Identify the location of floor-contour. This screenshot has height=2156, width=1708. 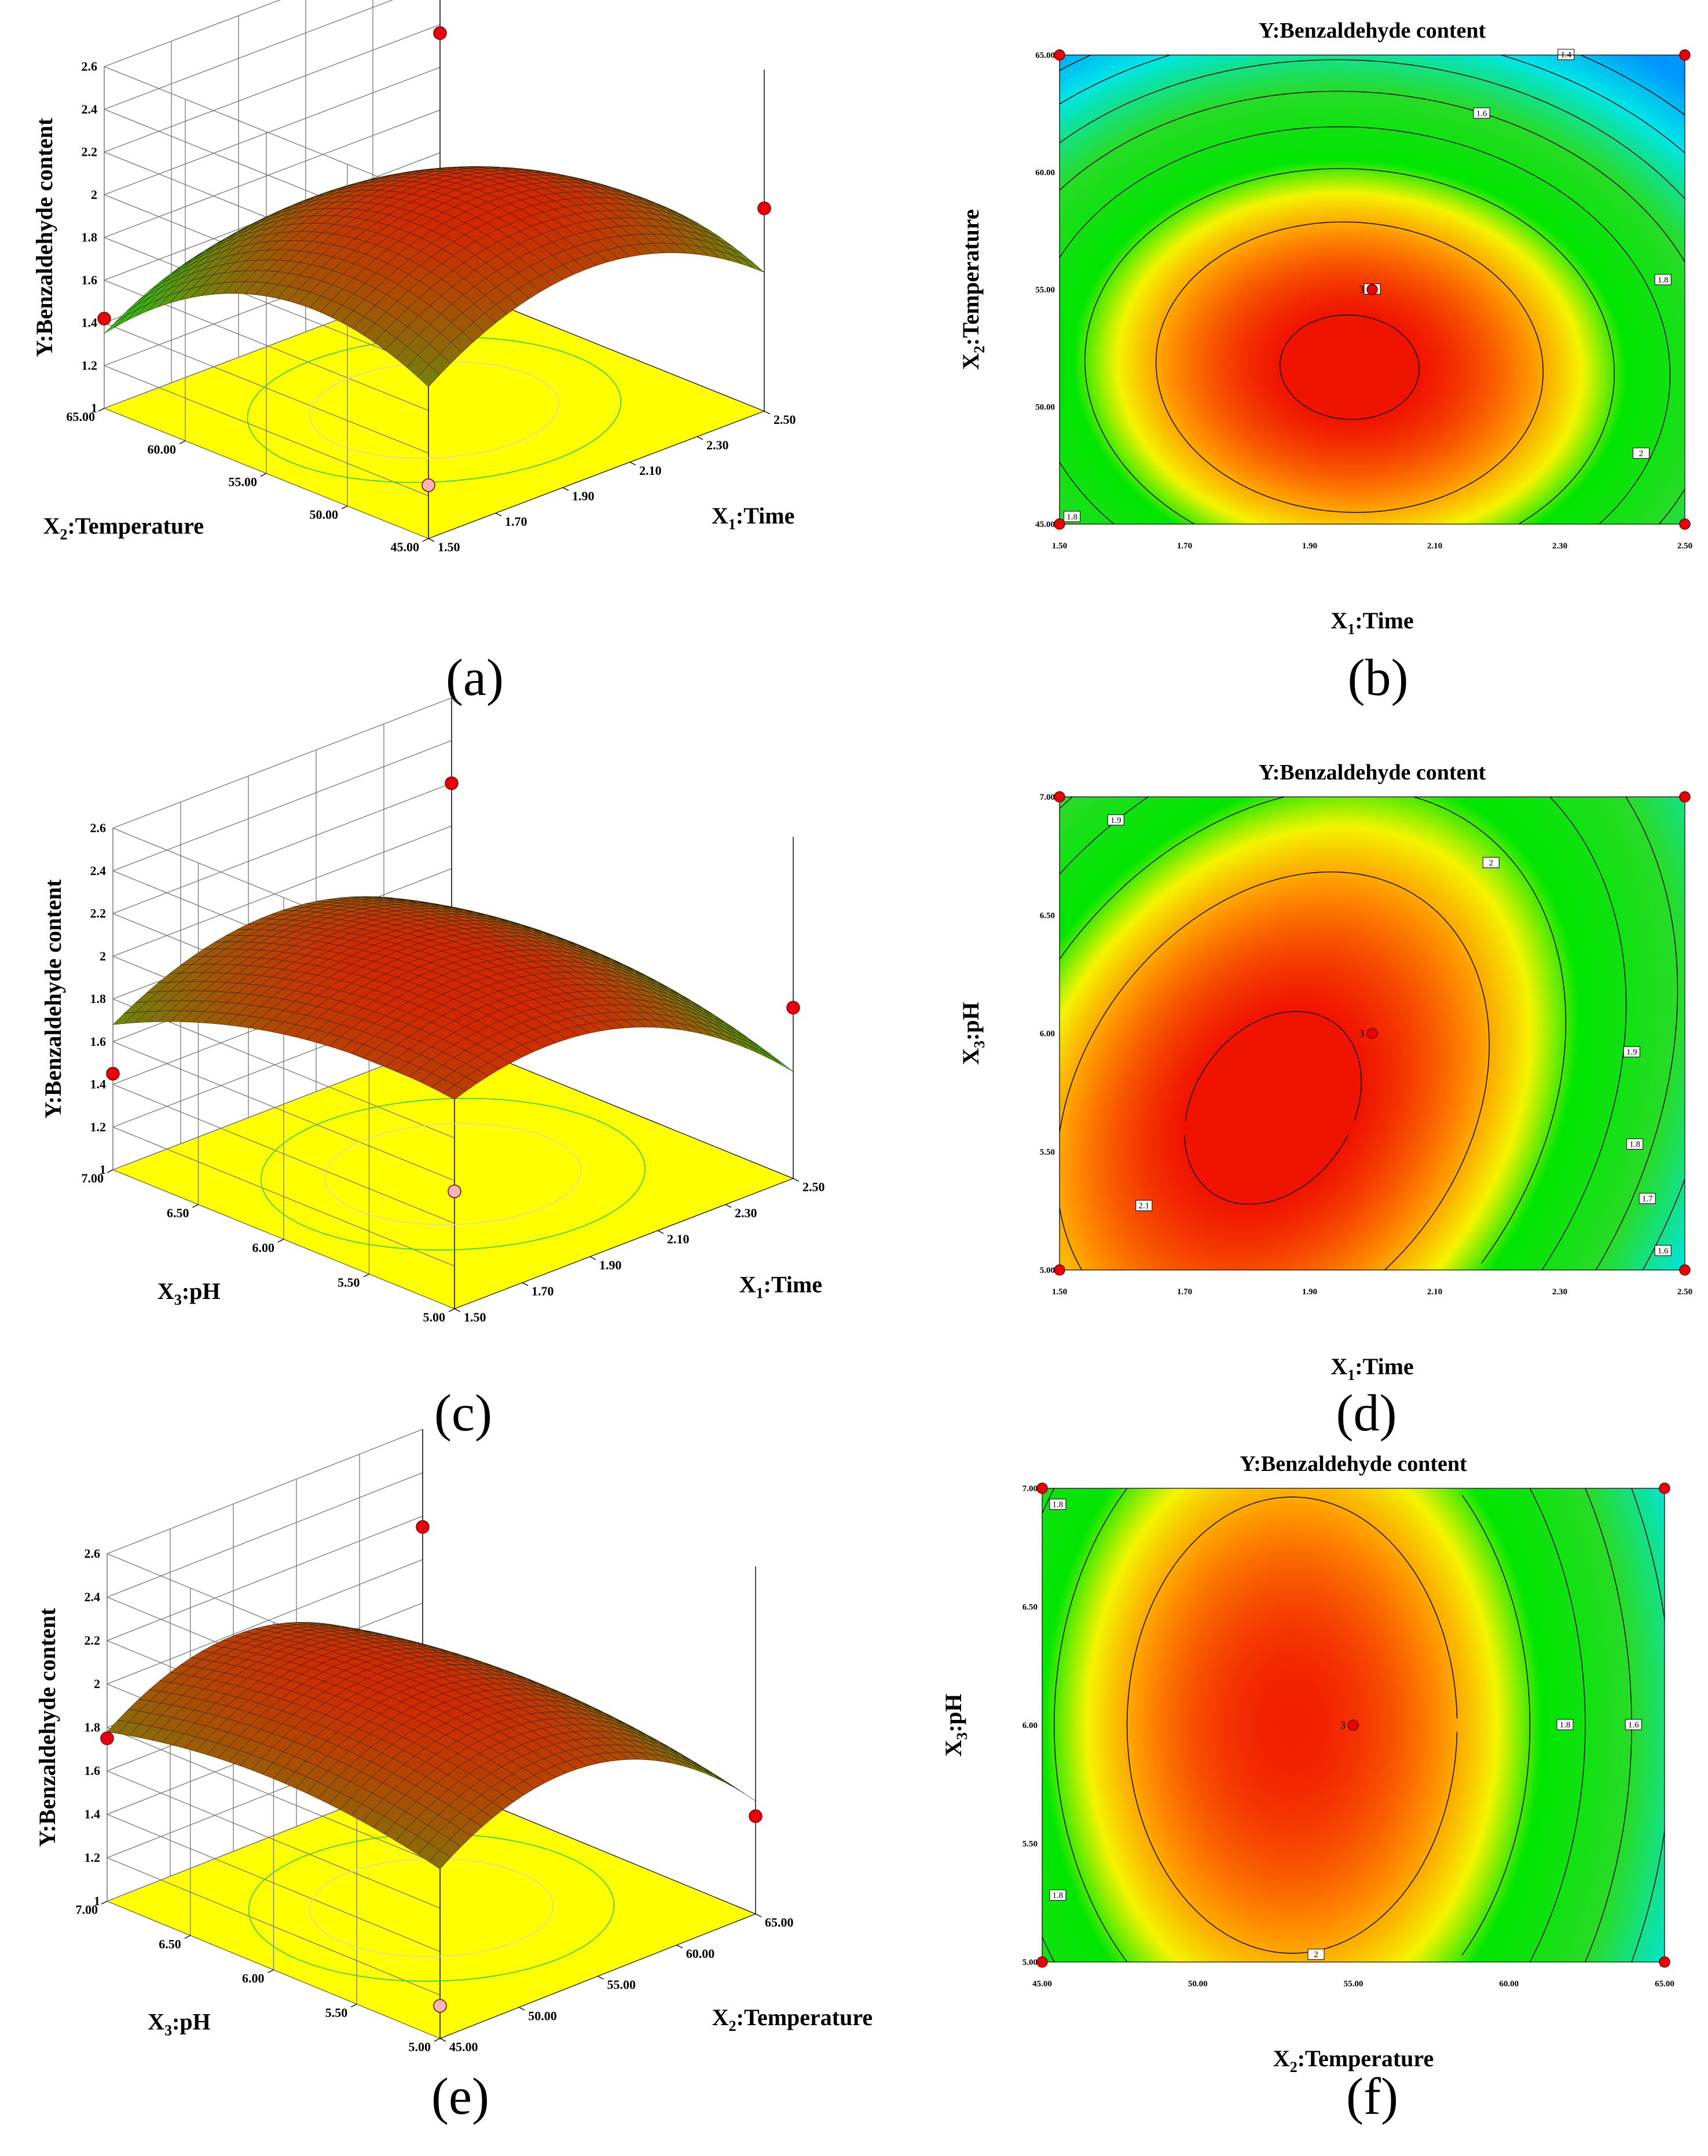
(453, 1174).